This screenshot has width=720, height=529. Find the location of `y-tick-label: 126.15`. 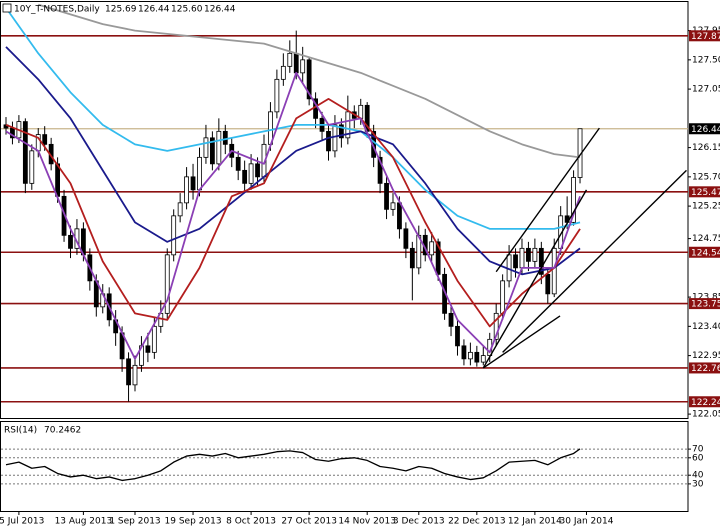

y-tick-label: 126.15 is located at coordinates (706, 148).